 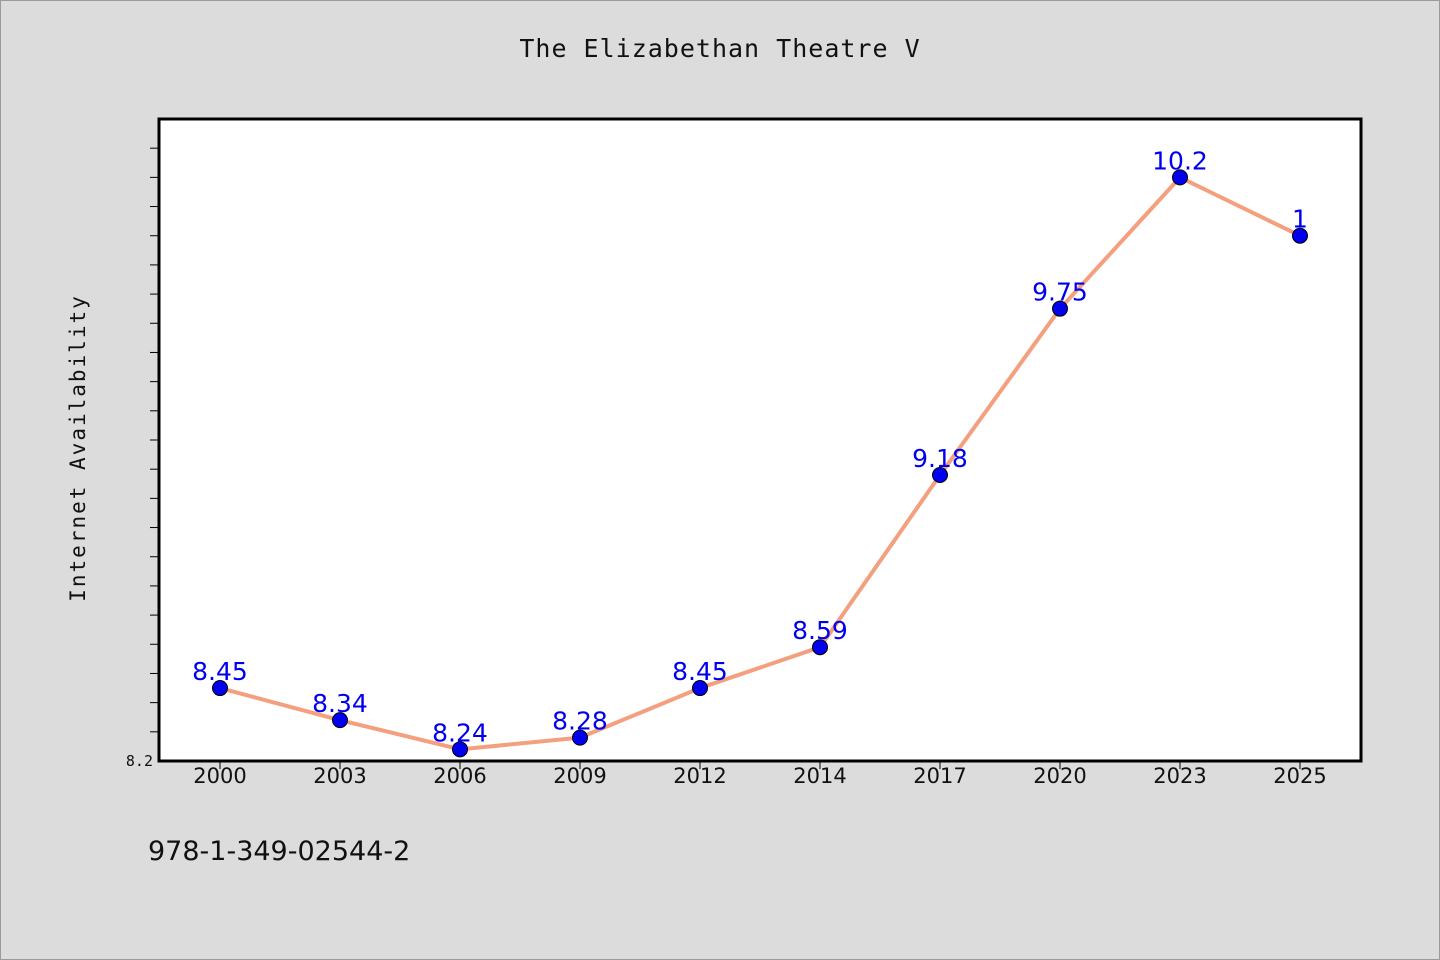 What do you see at coordinates (340, 703) in the screenshot?
I see `data-label: 8.34` at bounding box center [340, 703].